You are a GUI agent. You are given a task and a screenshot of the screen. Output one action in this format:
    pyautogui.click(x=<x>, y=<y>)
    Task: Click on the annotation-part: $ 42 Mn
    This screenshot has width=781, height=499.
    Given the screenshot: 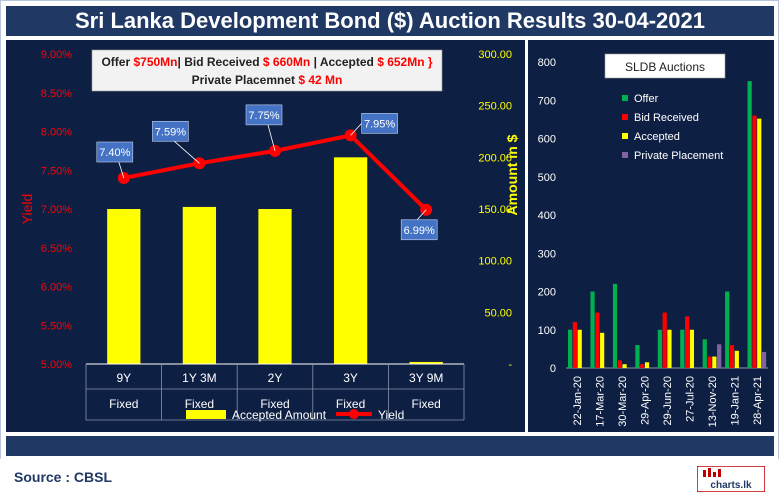 What is the action you would take?
    pyautogui.click(x=320, y=80)
    